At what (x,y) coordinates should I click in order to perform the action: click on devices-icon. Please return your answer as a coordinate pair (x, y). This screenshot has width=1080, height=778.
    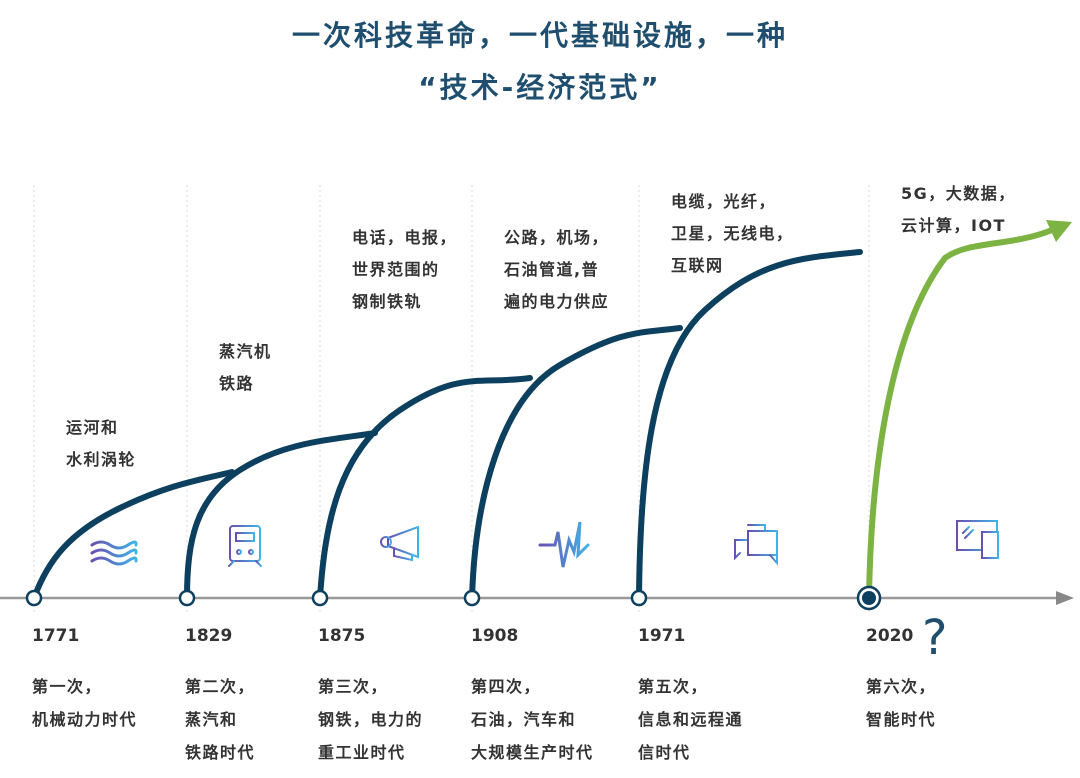
    Looking at the image, I should click on (977, 540).